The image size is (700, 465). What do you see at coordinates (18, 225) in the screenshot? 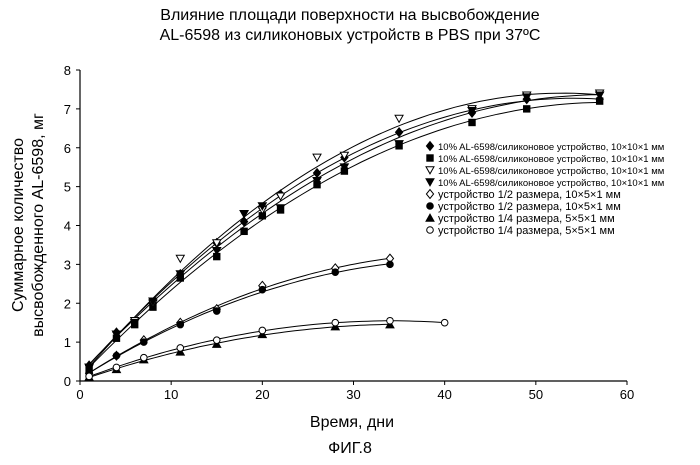
I see `y-axis-label-line1: Суммарное количество` at bounding box center [18, 225].